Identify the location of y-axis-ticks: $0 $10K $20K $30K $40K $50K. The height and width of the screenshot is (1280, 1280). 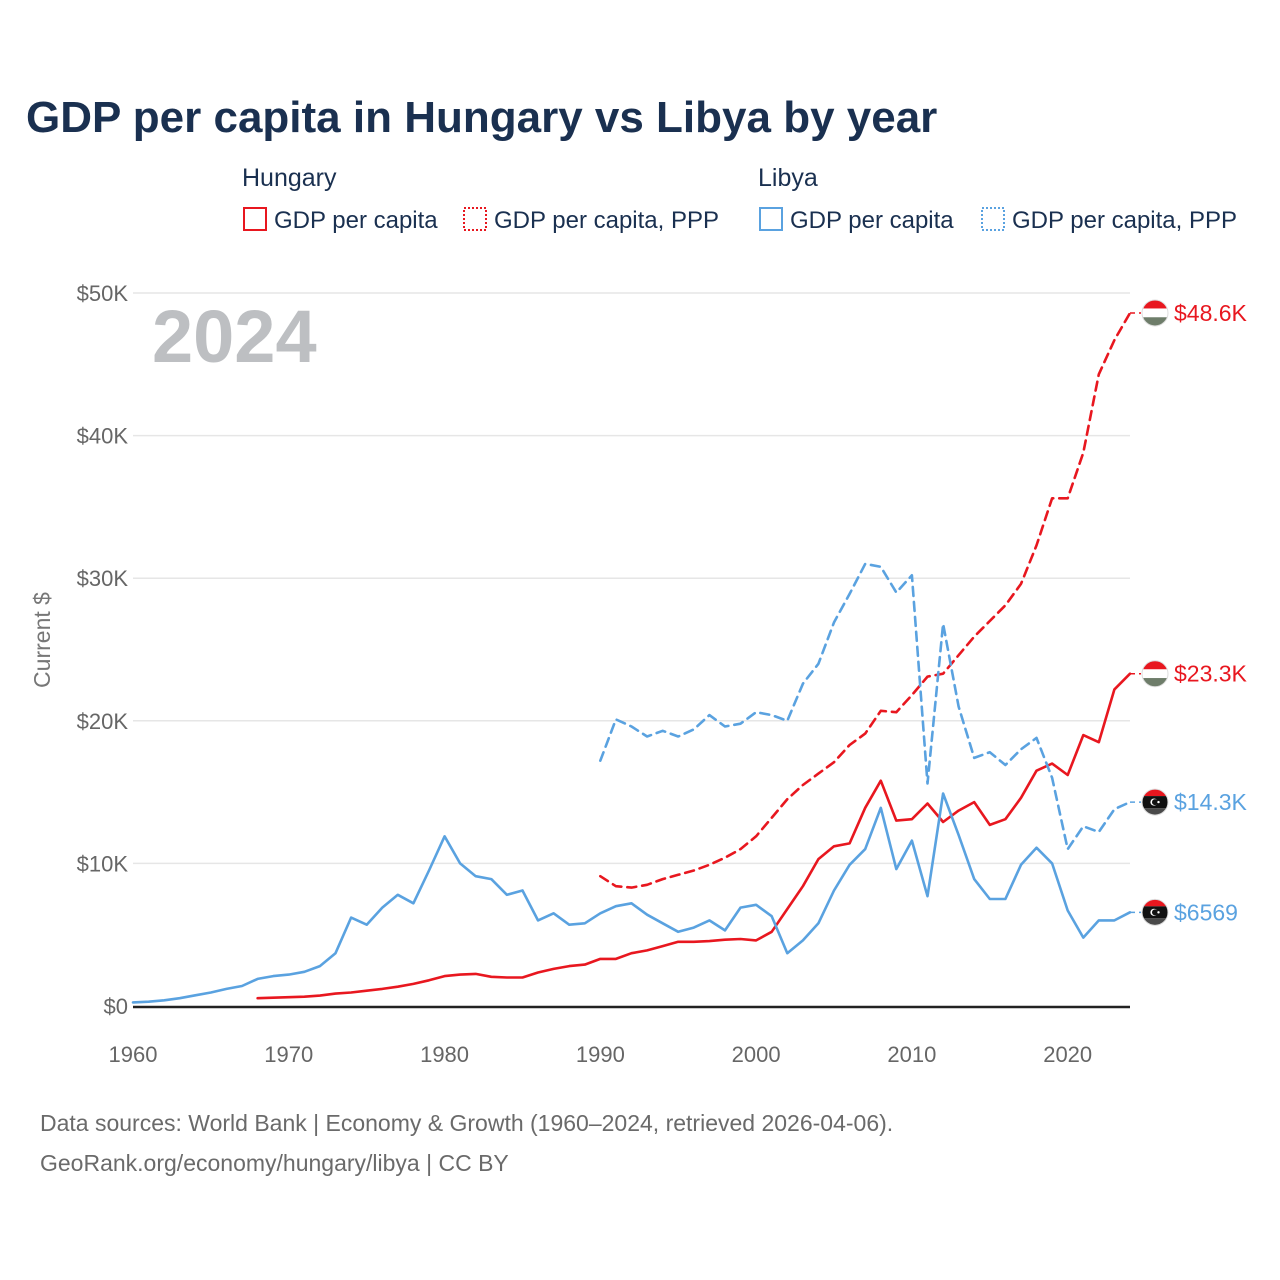
(103, 650).